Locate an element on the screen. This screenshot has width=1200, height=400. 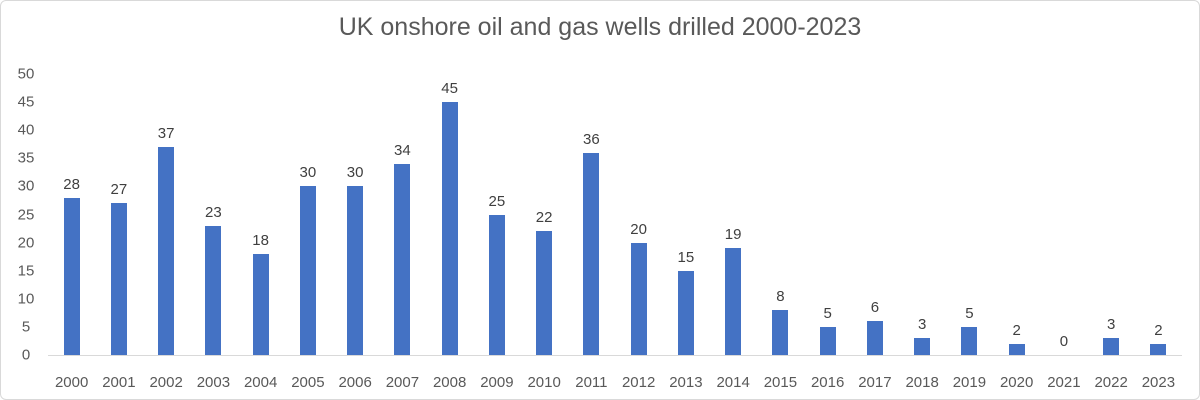
data-label: 25 is located at coordinates (497, 201).